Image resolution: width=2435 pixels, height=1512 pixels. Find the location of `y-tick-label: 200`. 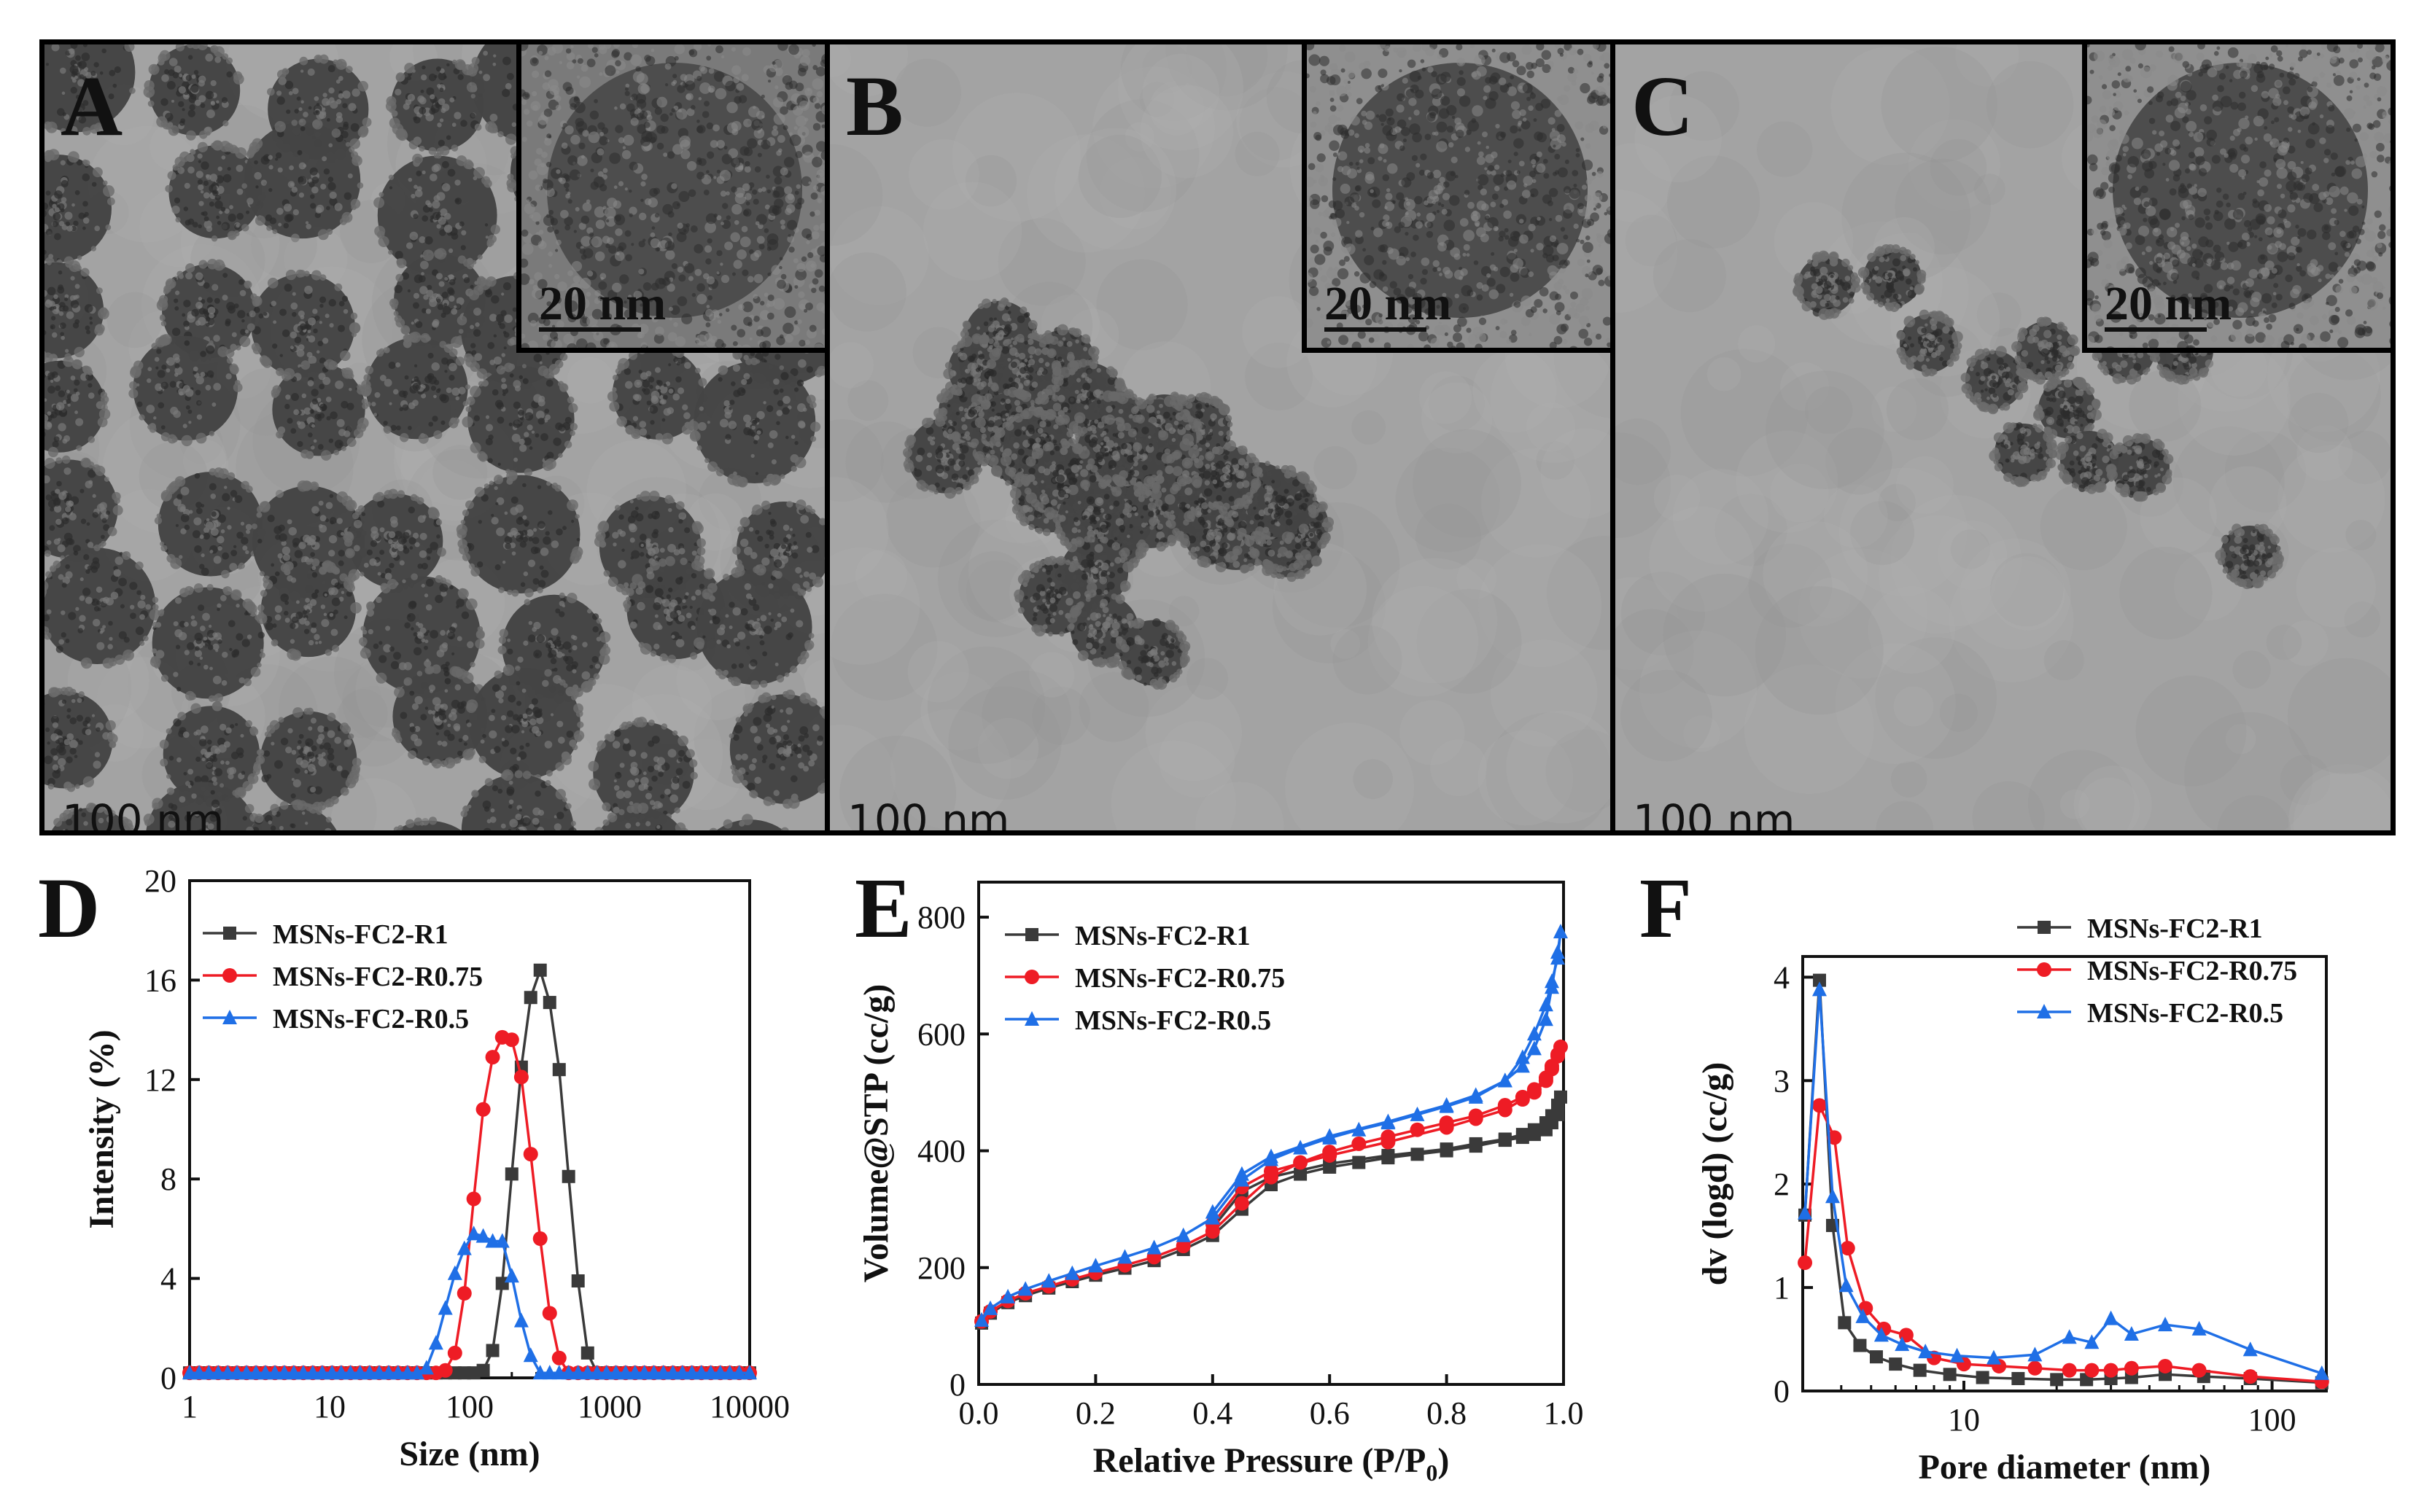

y-tick-label: 200 is located at coordinates (942, 1268).